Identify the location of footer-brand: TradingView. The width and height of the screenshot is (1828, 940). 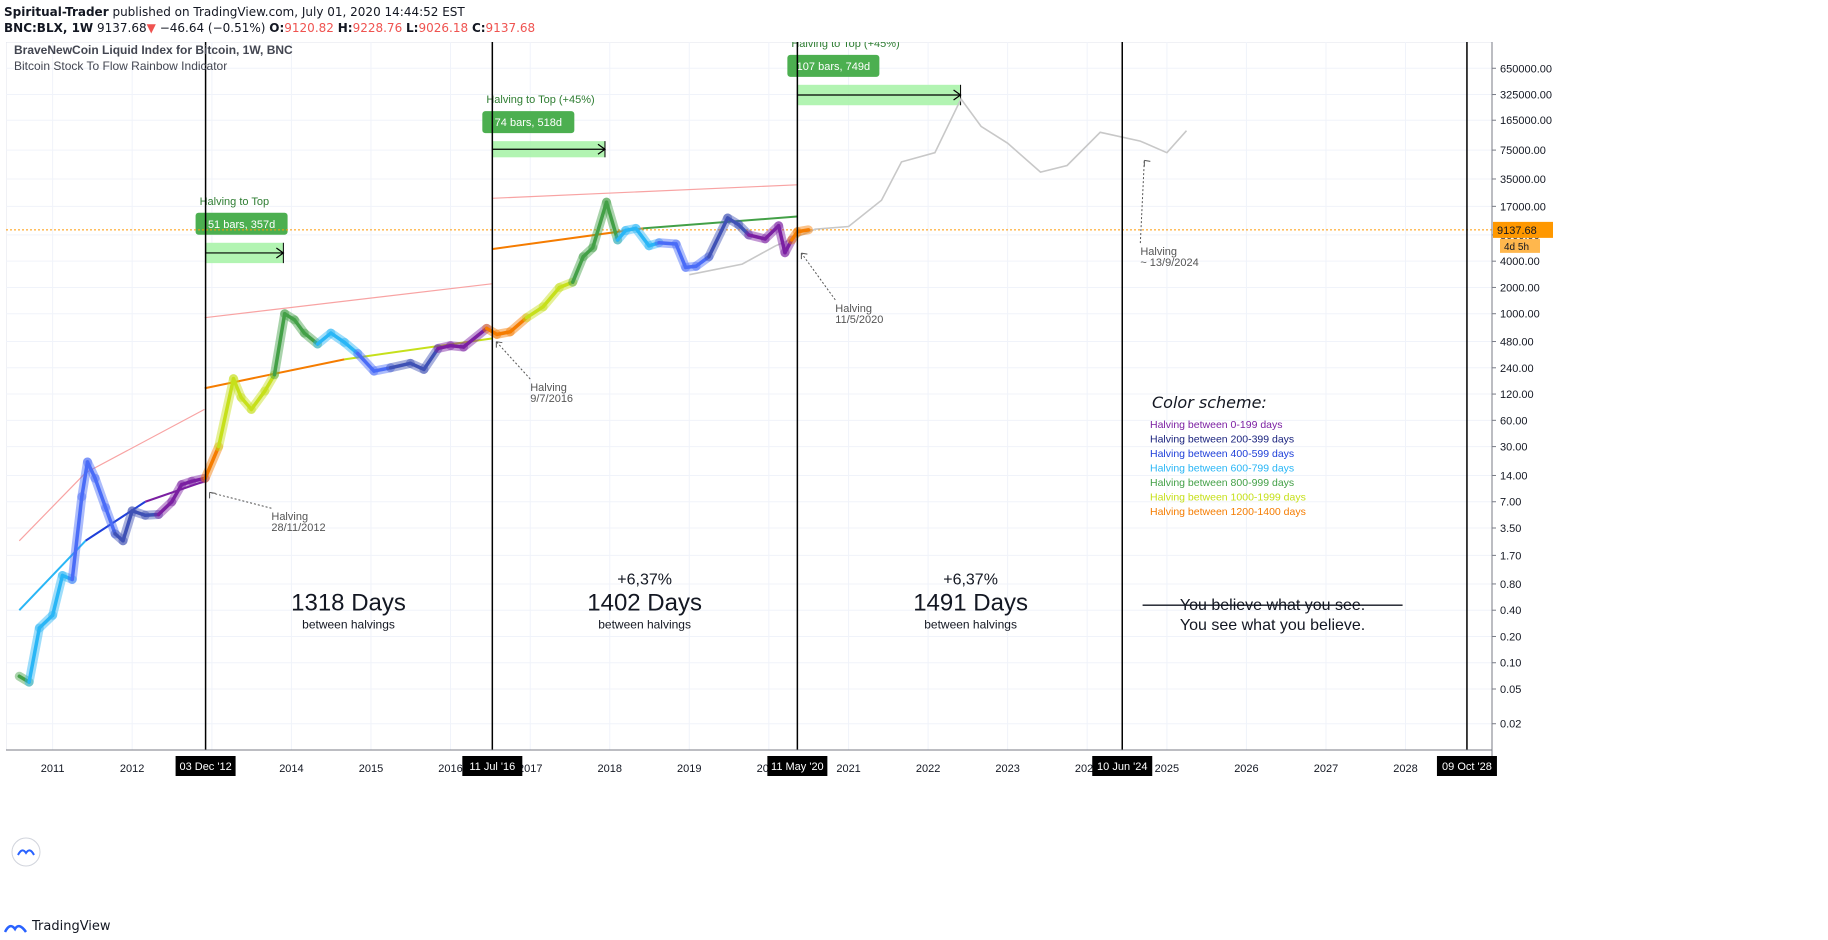
(57, 926).